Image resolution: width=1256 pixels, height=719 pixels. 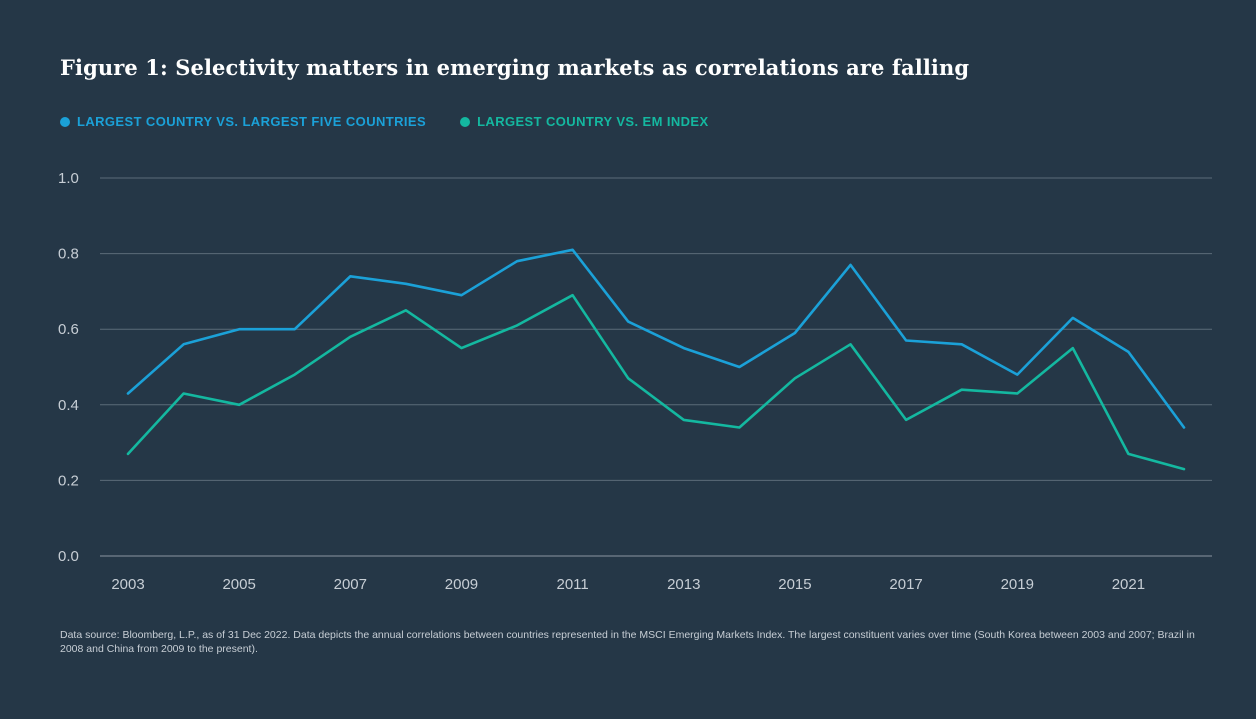 I want to click on x-tick-label: 2007, so click(x=350, y=584).